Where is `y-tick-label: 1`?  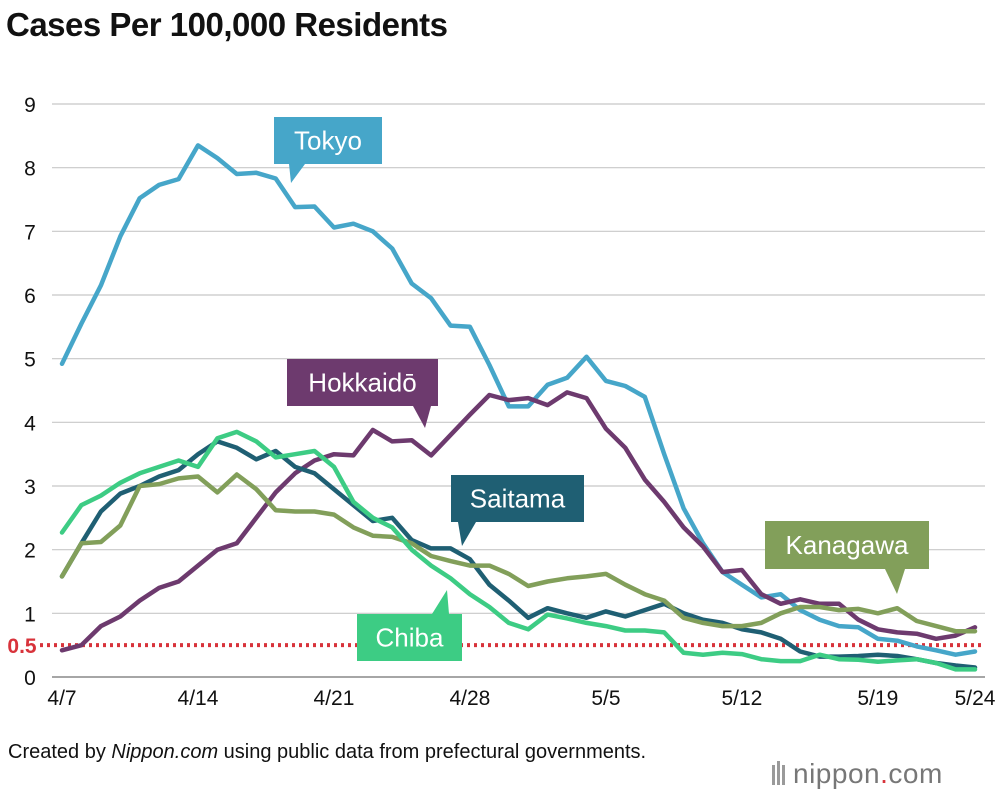 y-tick-label: 1 is located at coordinates (30, 614).